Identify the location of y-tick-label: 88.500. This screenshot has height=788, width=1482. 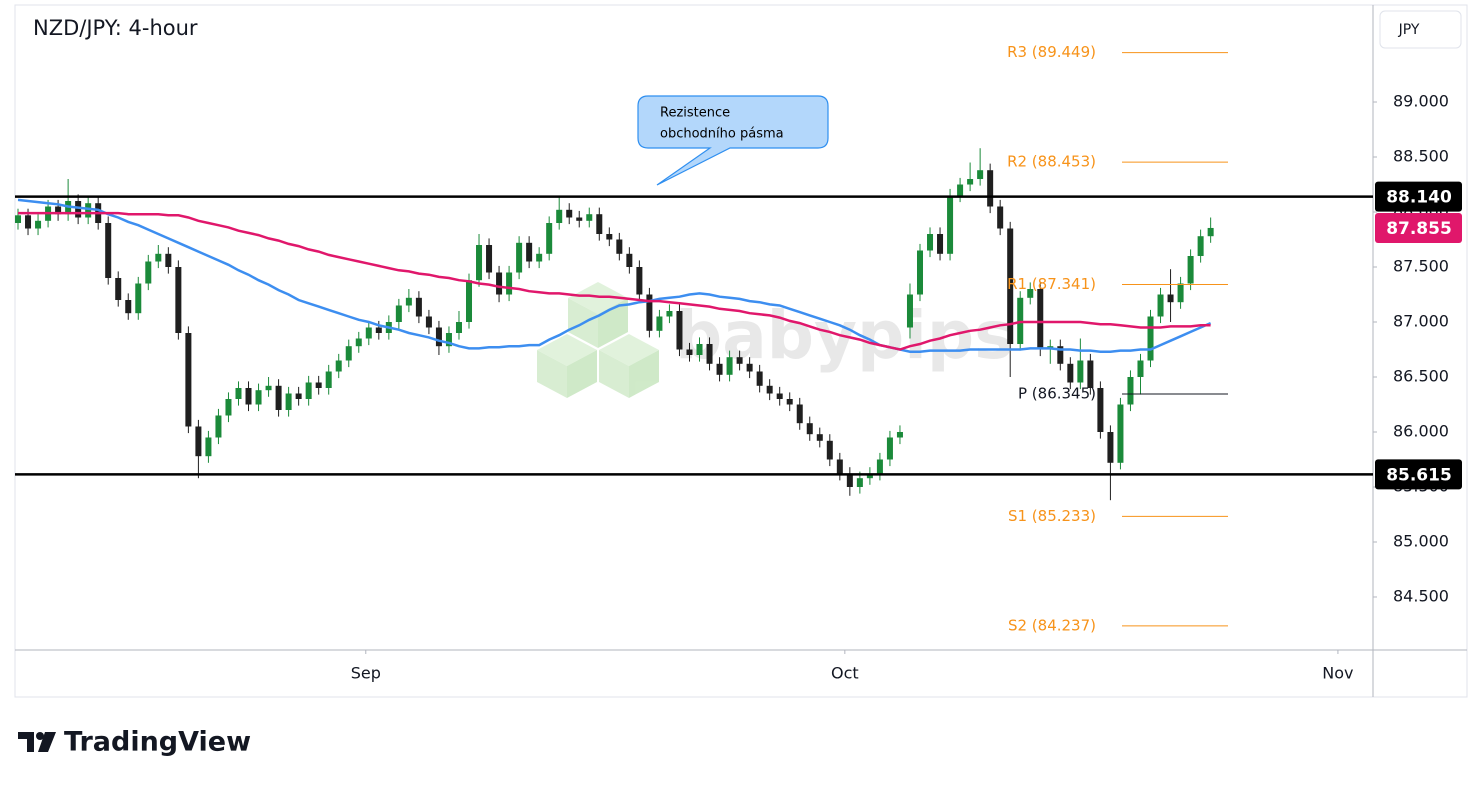
(1421, 156).